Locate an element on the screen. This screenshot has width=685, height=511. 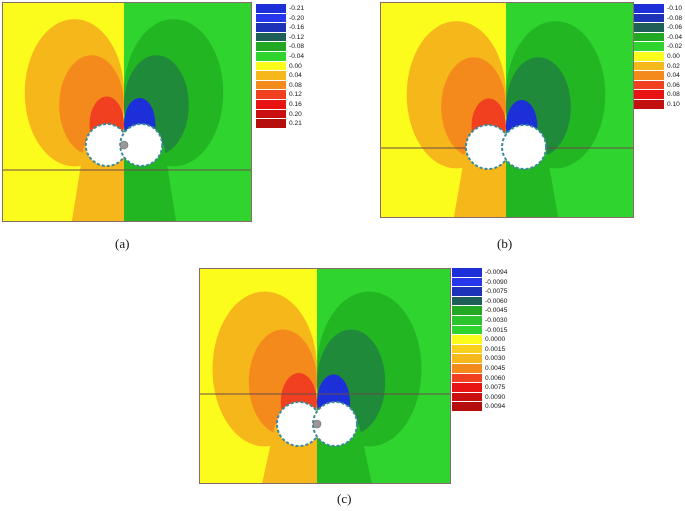
legend-entry: 0.06 is located at coordinates (658, 85).